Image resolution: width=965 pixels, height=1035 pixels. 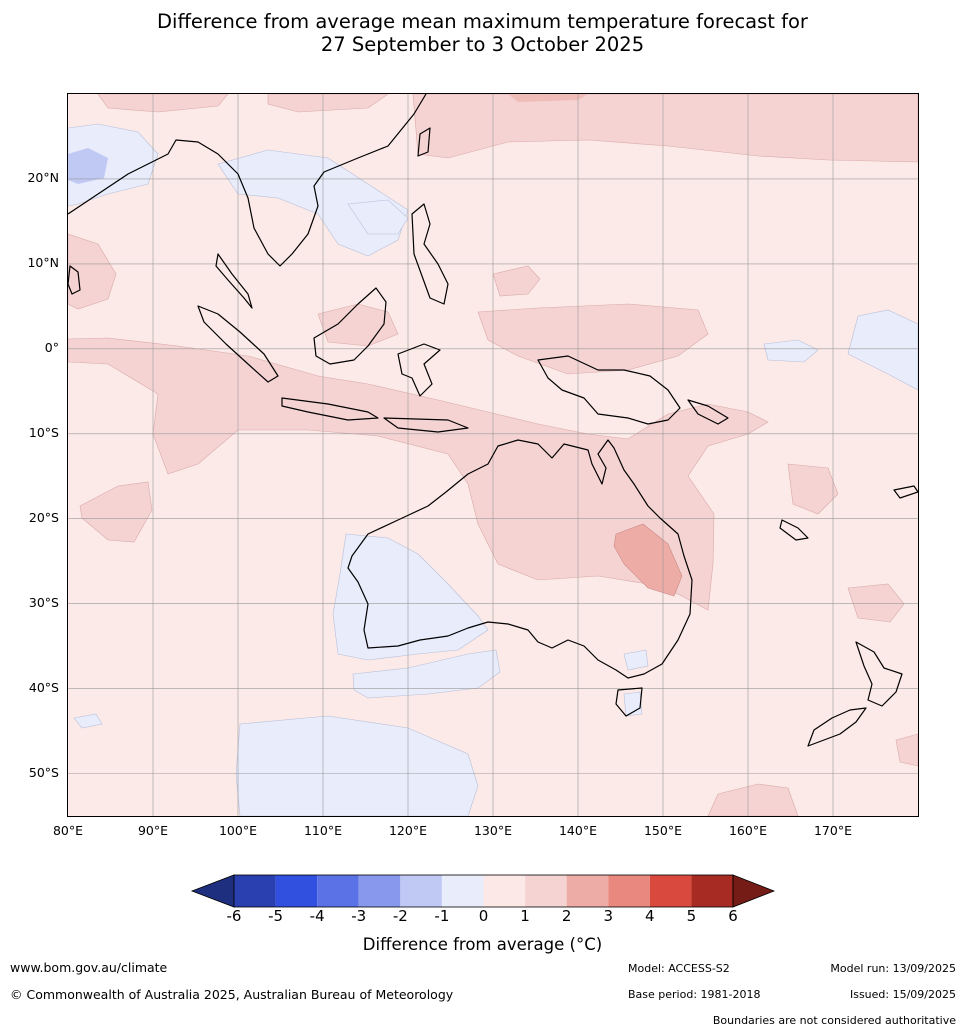 I want to click on lat-label-20n: 20°N, so click(x=43, y=177).